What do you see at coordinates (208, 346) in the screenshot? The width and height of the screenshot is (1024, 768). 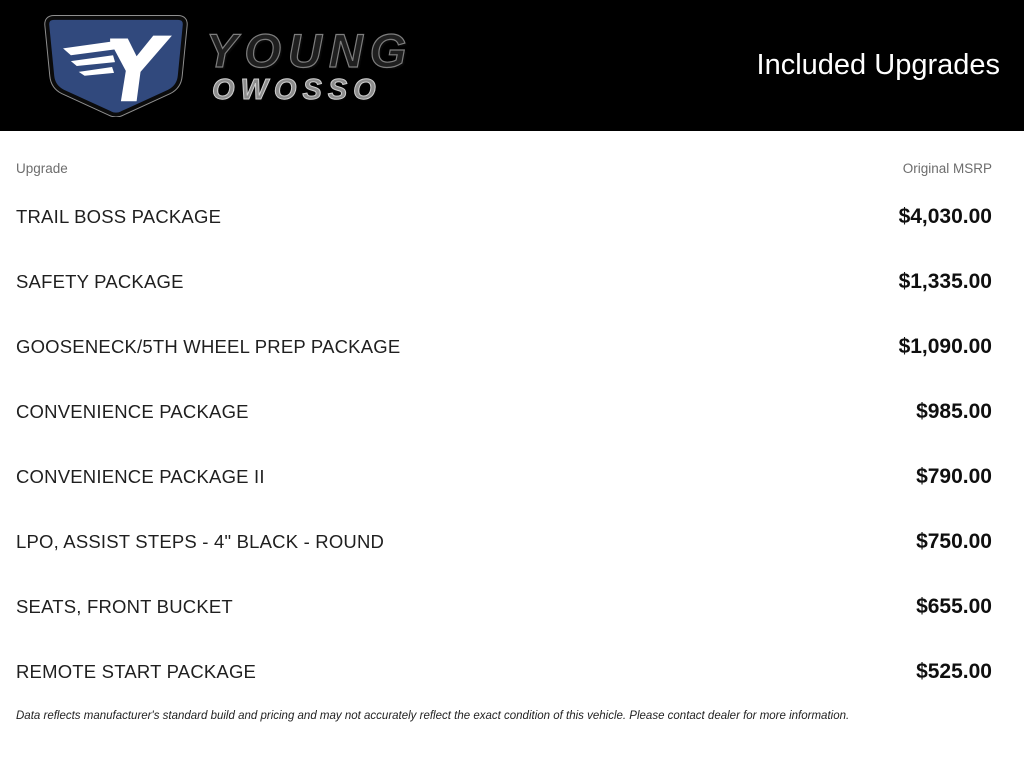 I see `upgrade-name: GOOSENECK/5TH WHEEL PREP PACKAGE` at bounding box center [208, 346].